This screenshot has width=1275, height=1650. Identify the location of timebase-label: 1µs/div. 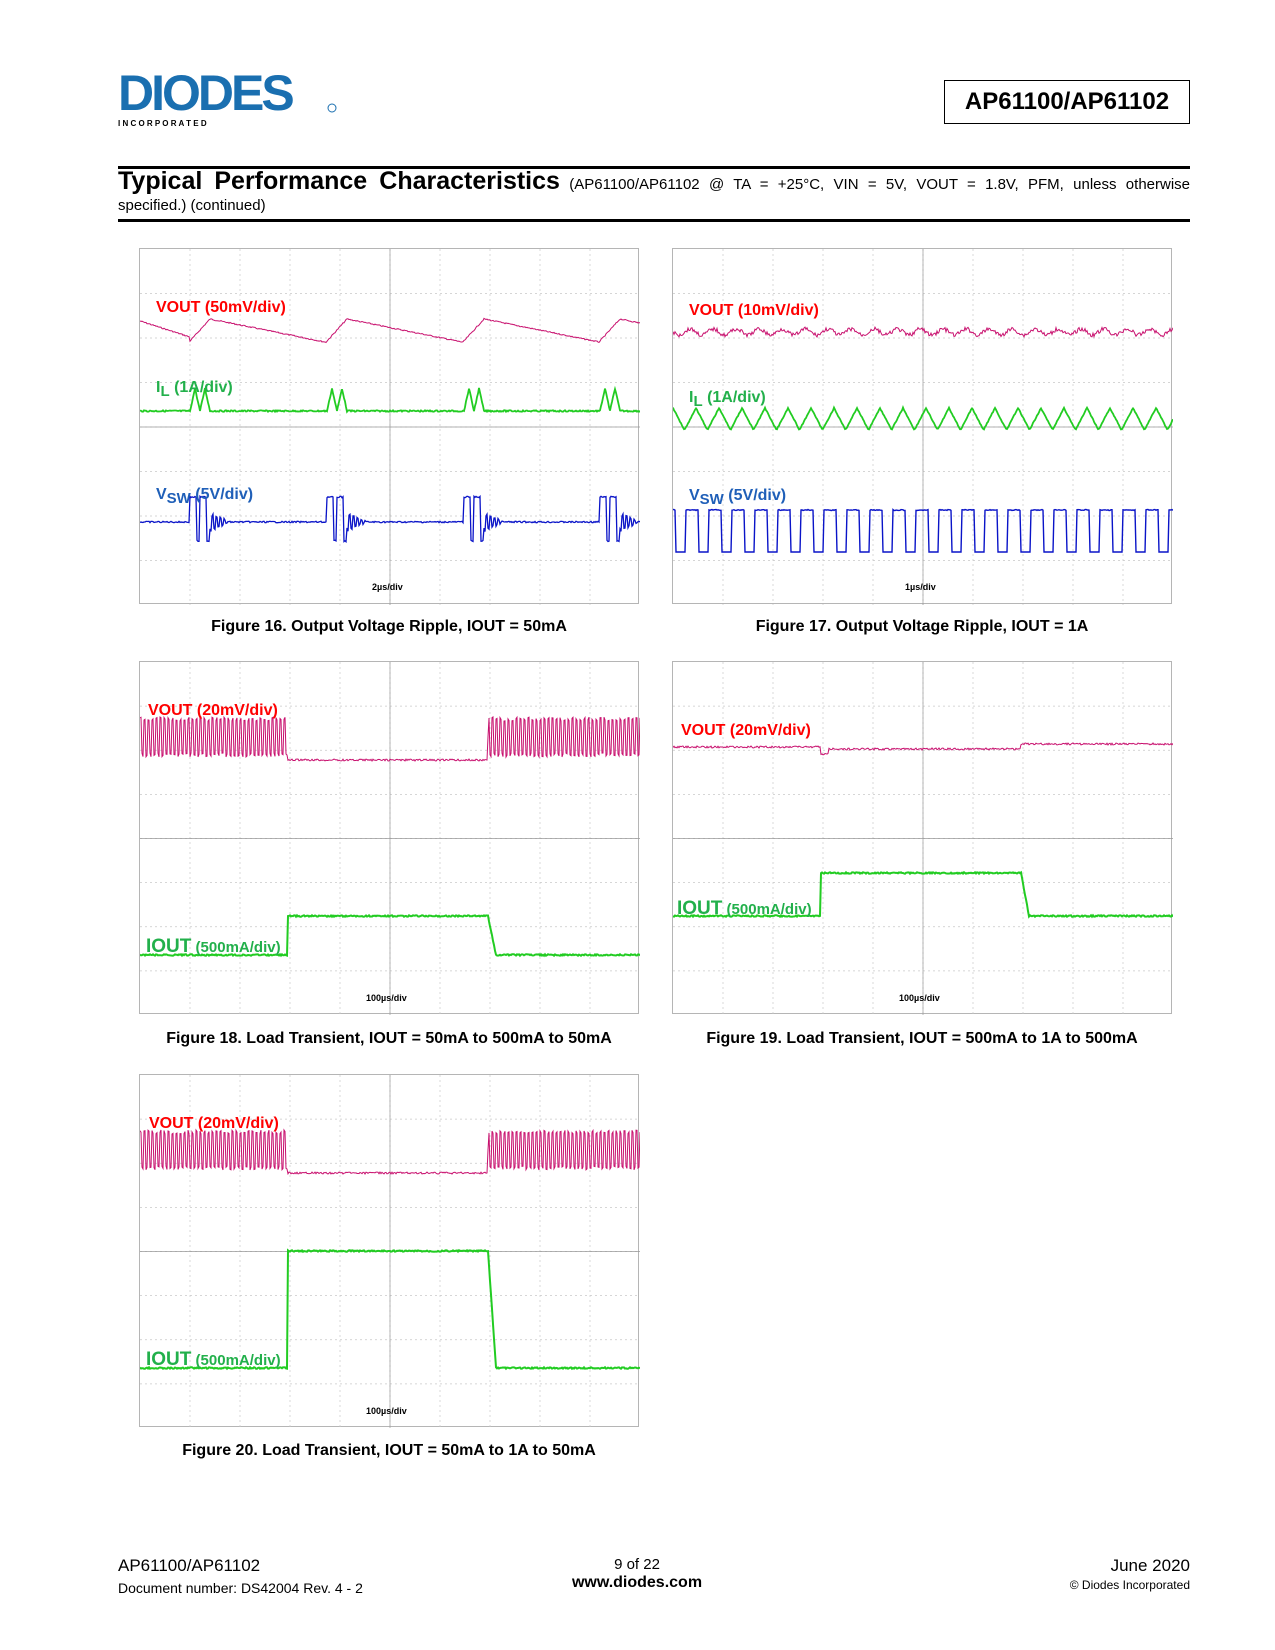
(920, 587).